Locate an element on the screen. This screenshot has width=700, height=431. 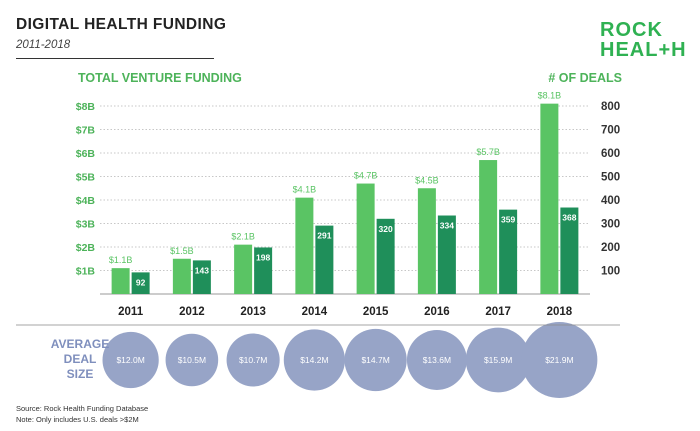
right-tick-label: 800 is located at coordinates (610, 107).